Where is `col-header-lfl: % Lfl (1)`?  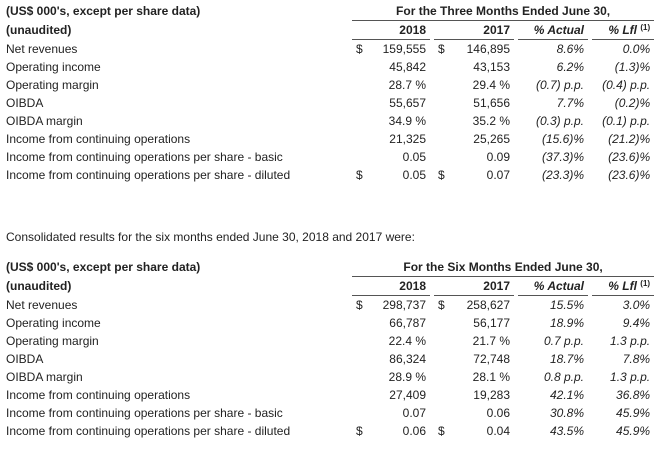 col-header-lfl: % Lfl (1) is located at coordinates (623, 30).